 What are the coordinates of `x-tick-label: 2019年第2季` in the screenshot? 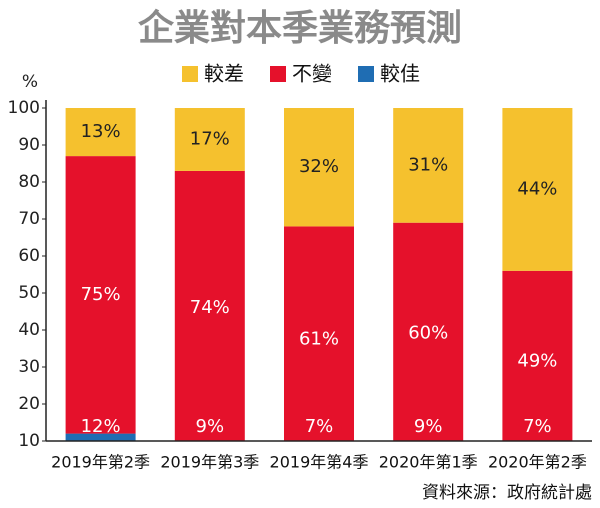 It's located at (100, 462).